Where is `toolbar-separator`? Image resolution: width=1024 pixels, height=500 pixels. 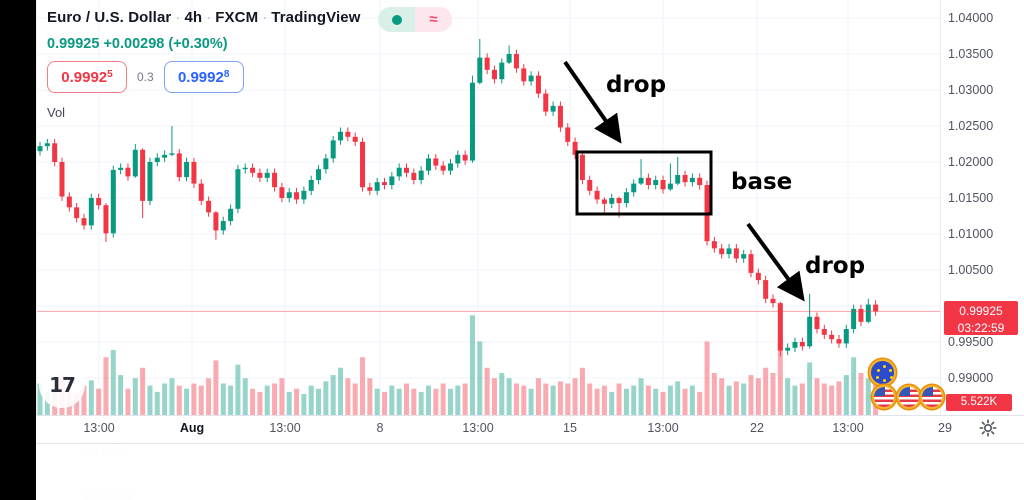
toolbar-separator is located at coordinates (512, 443).